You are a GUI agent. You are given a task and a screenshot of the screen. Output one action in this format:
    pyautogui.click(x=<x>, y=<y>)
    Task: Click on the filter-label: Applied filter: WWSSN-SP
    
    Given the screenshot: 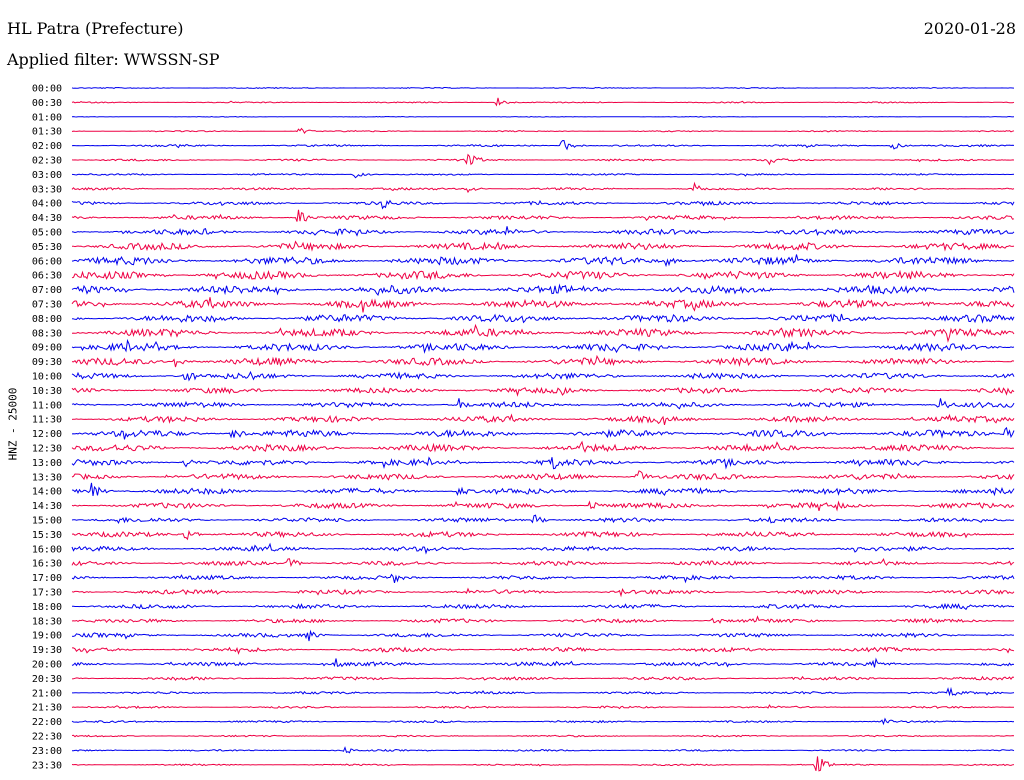 What is the action you would take?
    pyautogui.click(x=113, y=59)
    